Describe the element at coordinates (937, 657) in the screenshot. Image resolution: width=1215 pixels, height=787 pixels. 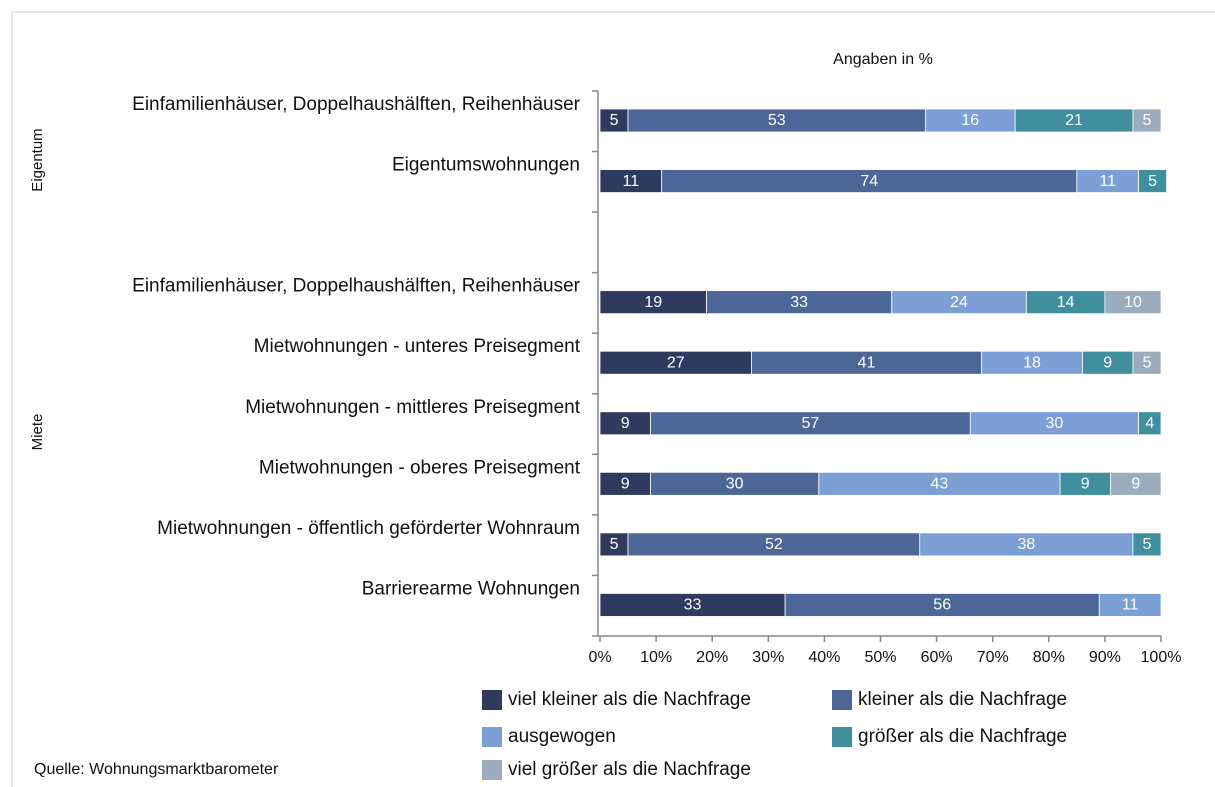
I see `x-tick-label: 60%` at that location.